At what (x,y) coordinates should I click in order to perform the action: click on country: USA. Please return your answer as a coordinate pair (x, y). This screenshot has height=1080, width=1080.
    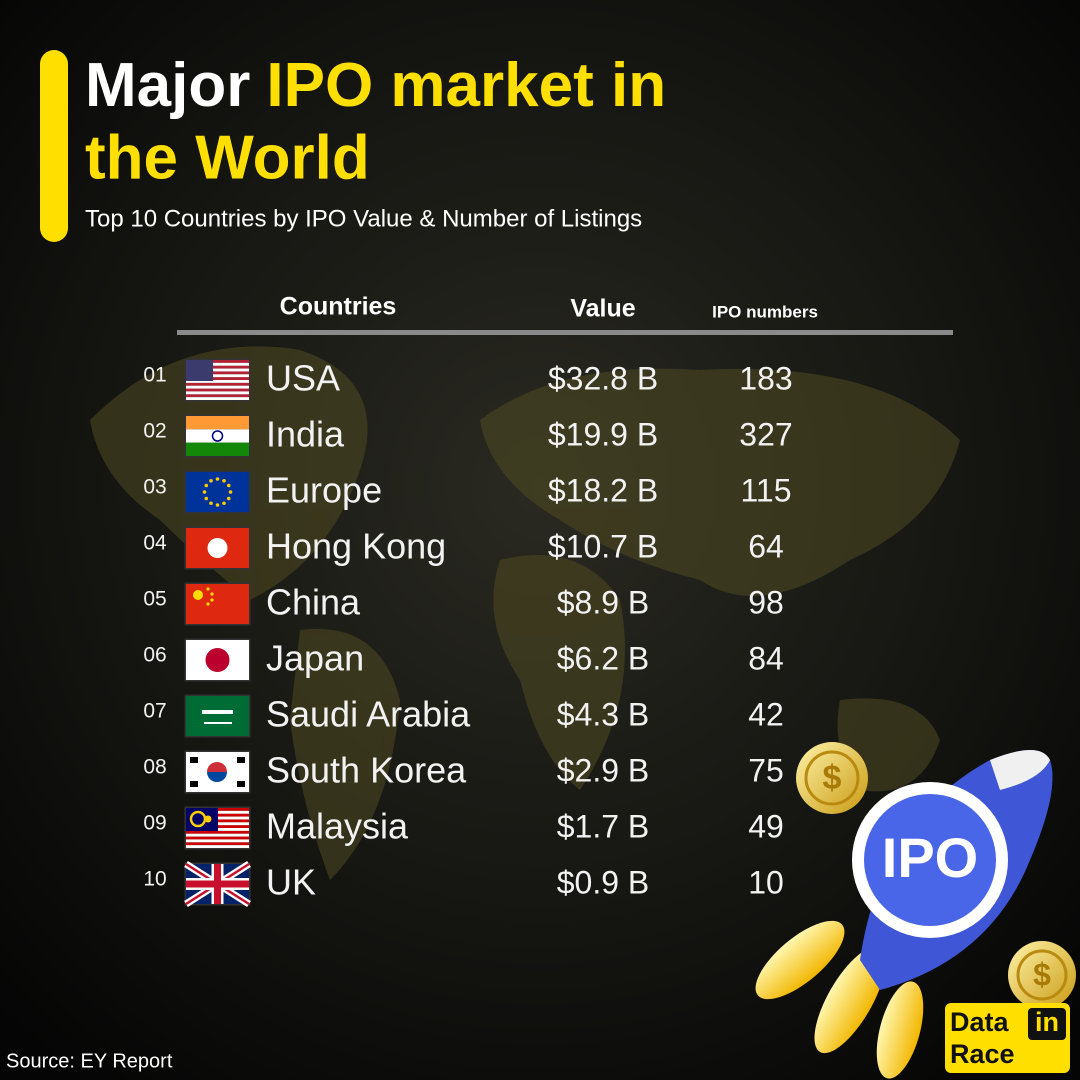
    Looking at the image, I should click on (303, 378).